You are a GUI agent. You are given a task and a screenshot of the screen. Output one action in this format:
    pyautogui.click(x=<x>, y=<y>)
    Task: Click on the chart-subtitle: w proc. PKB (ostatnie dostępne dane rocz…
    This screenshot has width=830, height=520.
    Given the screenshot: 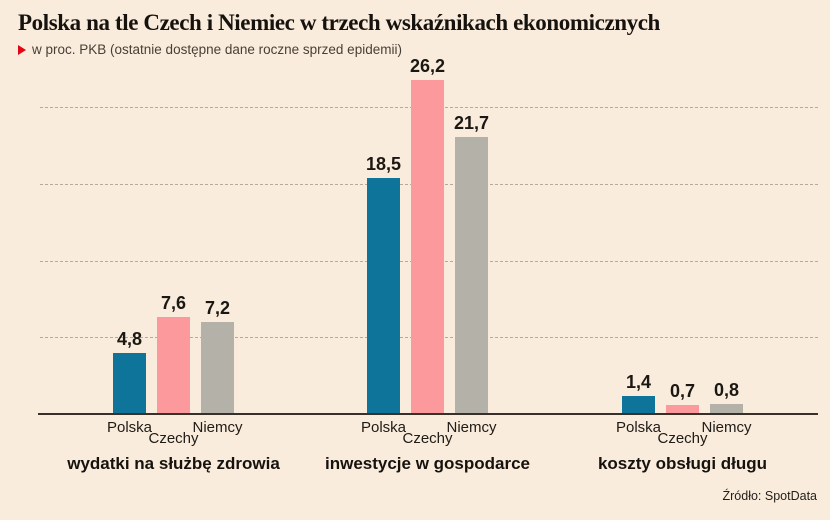 What is the action you would take?
    pyautogui.click(x=210, y=49)
    